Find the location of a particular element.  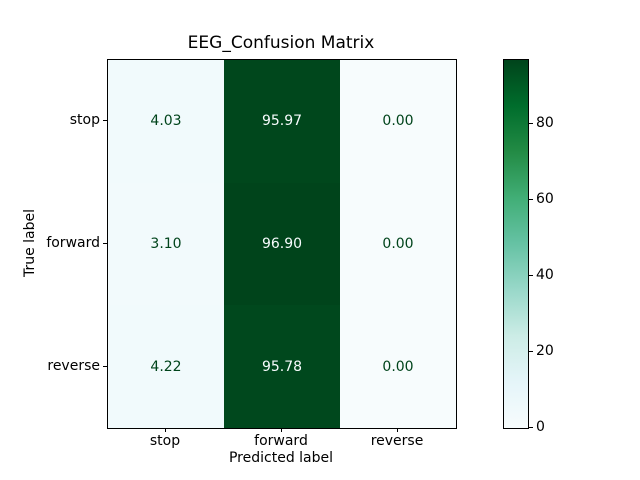

y-tick-label-reverse: reverse is located at coordinates (73, 365).